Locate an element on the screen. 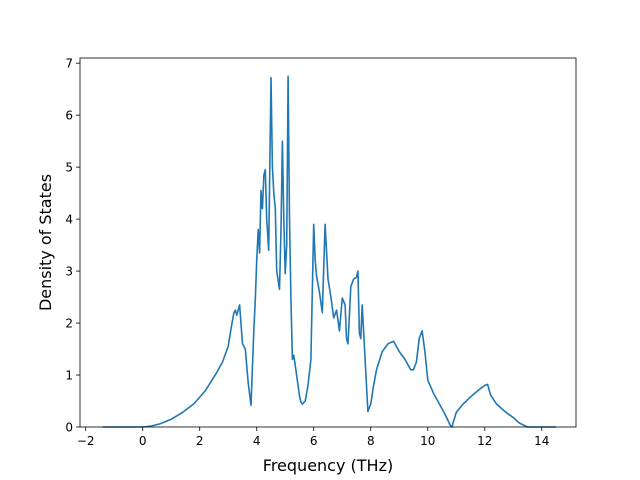  y-tick-label: 5 is located at coordinates (69, 168).